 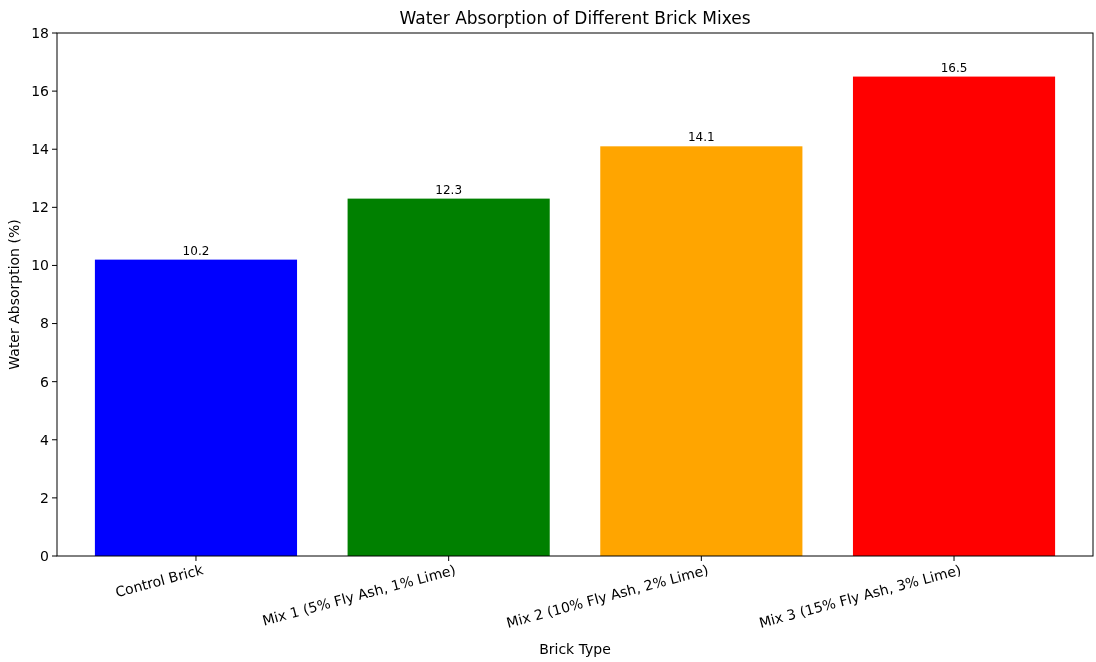 I want to click on y-tick-label: 8, so click(x=44, y=323).